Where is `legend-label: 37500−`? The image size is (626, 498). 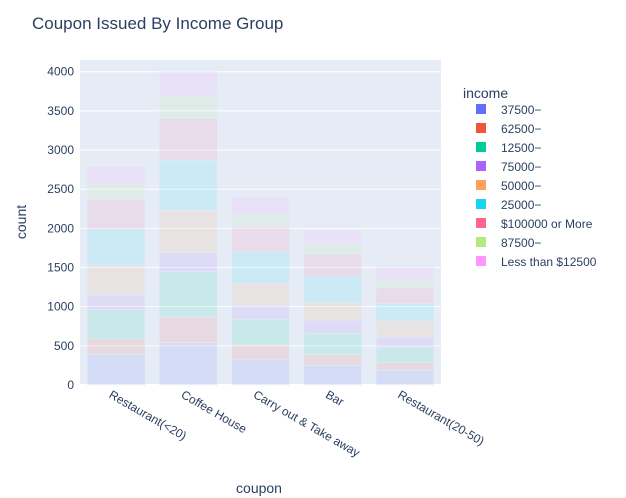 legend-label: 37500− is located at coordinates (521, 110).